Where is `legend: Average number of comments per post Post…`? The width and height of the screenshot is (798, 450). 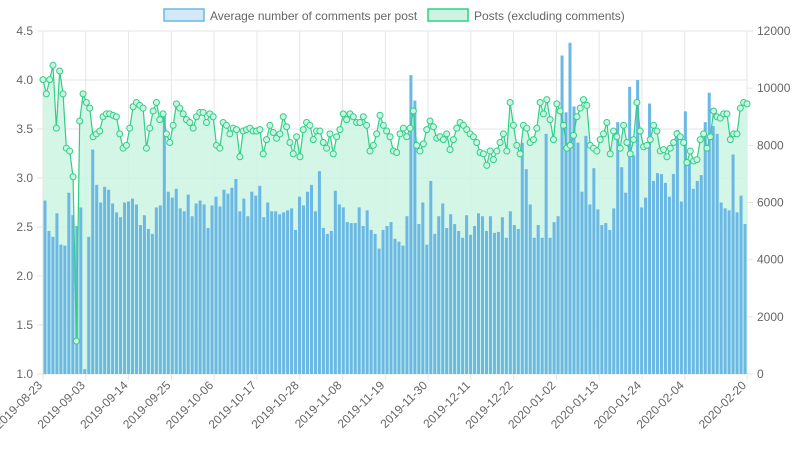 legend: Average number of comments per post Post… is located at coordinates (394, 15).